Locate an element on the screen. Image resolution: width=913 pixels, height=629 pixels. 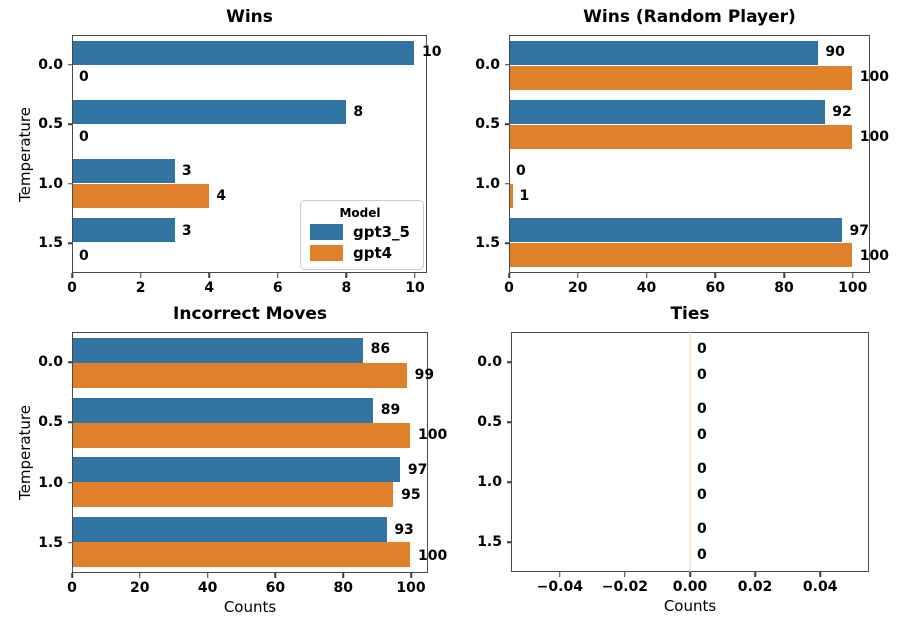
bar-gpt4-0.0 is located at coordinates (240, 375).